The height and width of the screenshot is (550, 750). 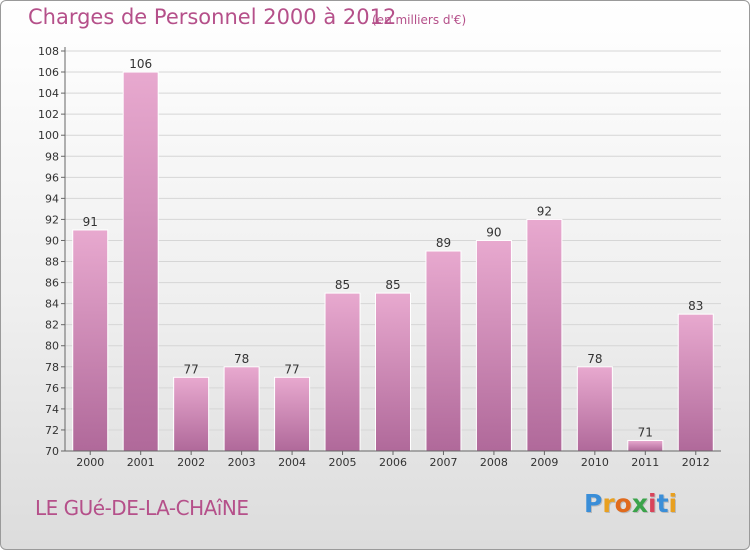 I want to click on logo-letter: o, so click(x=623, y=503).